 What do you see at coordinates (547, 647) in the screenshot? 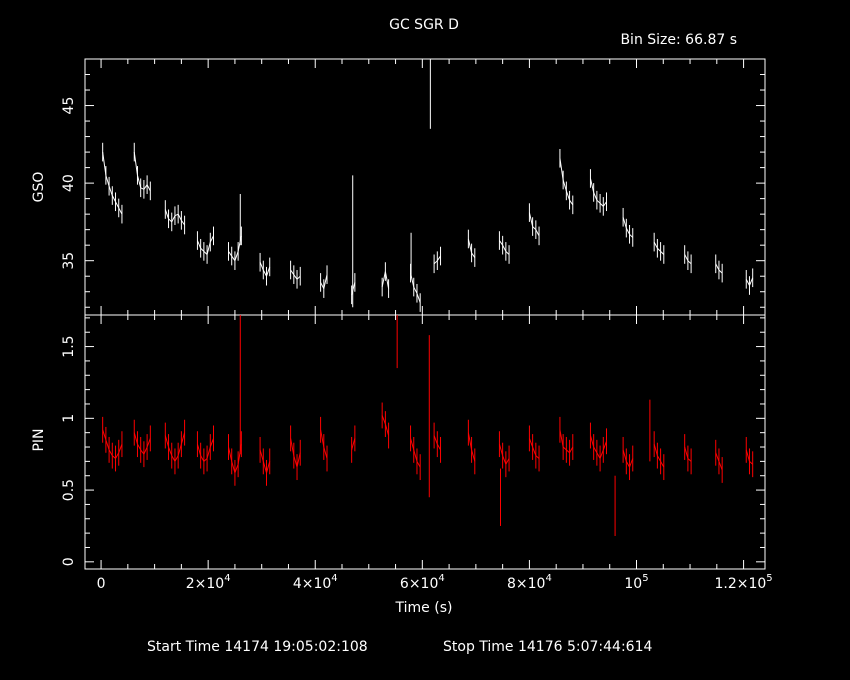
I see `stop-time-label: Stop Time 14176 5:07:44:614` at bounding box center [547, 647].